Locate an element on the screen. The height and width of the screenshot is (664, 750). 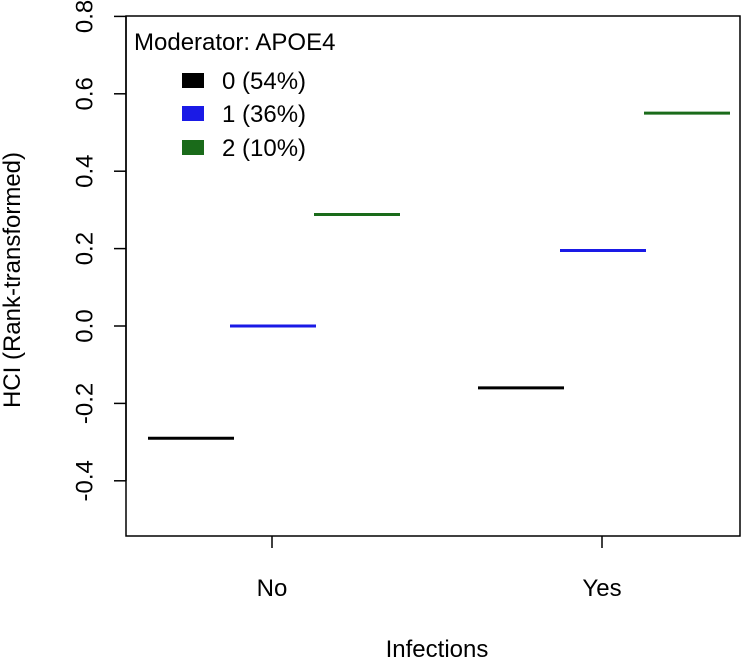
legend-item: 1 (36%) is located at coordinates (244, 114).